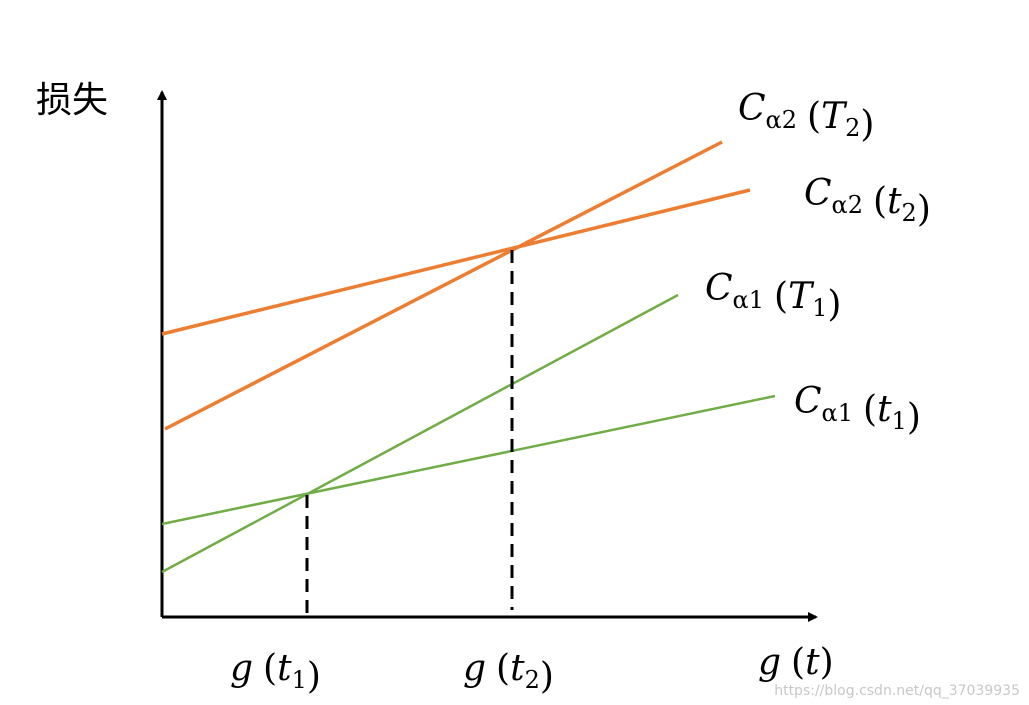  Describe the element at coordinates (806, 116) in the screenshot. I see `math-label: Cα2 (T2)` at that location.